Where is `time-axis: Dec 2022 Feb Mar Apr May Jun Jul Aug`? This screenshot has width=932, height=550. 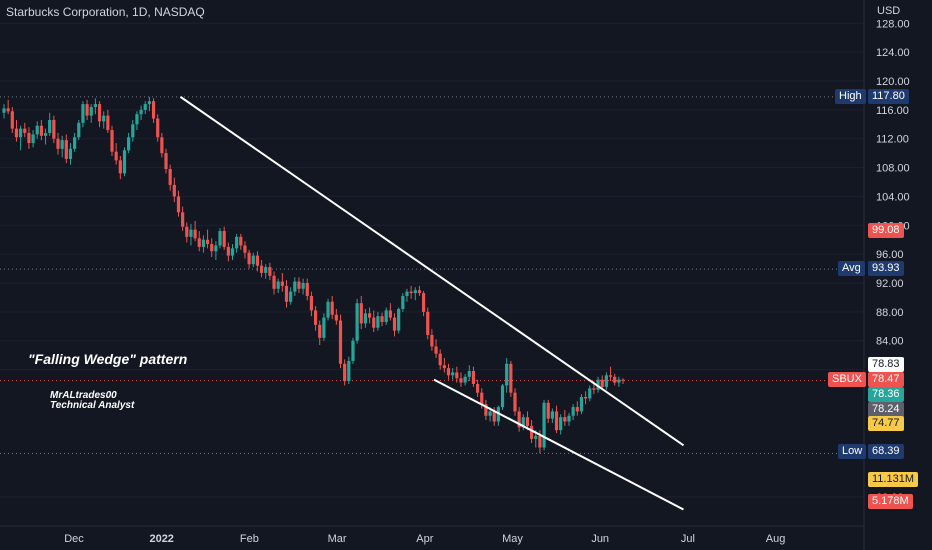
time-axis: Dec 2022 Feb Mar Apr May Jun Jul Aug is located at coordinates (424, 539).